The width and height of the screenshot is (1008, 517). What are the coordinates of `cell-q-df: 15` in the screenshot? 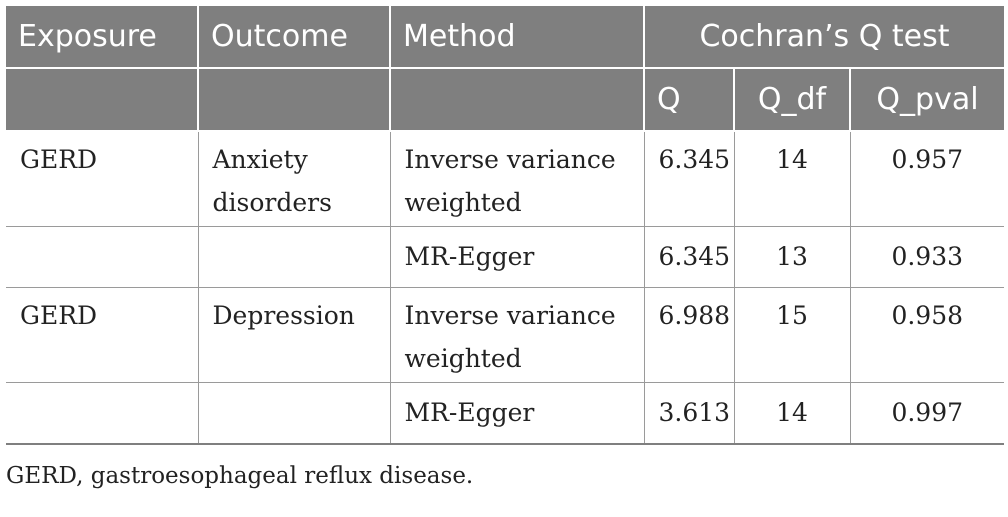 It's located at (791, 335).